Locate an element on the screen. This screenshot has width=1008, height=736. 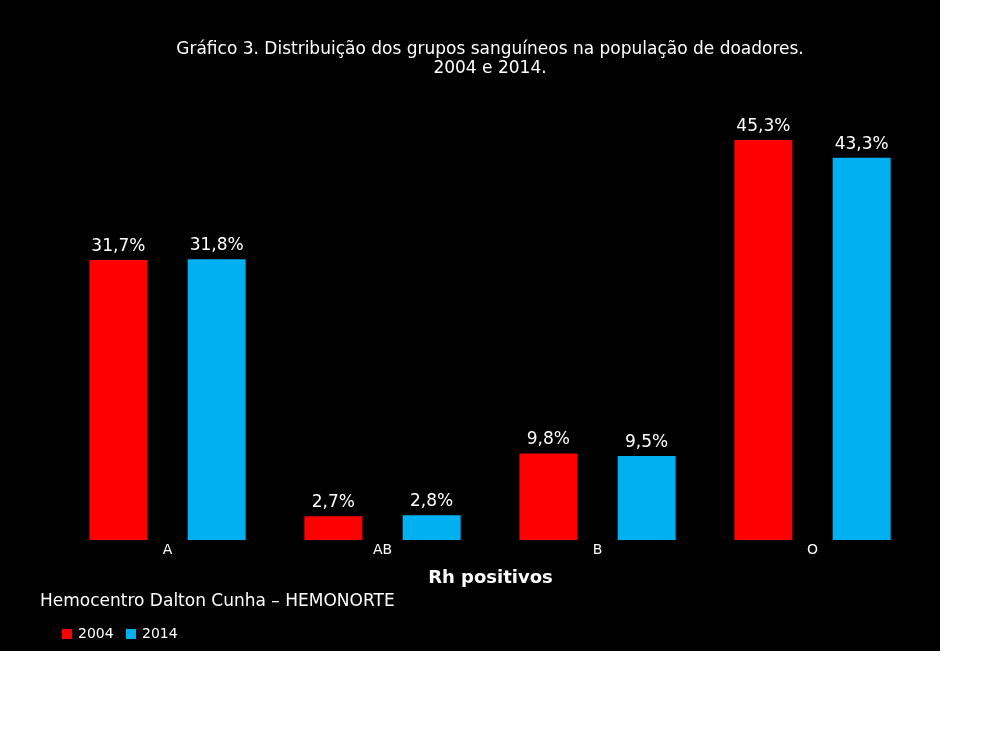
text: 2004 e 2014. is located at coordinates (490, 67).